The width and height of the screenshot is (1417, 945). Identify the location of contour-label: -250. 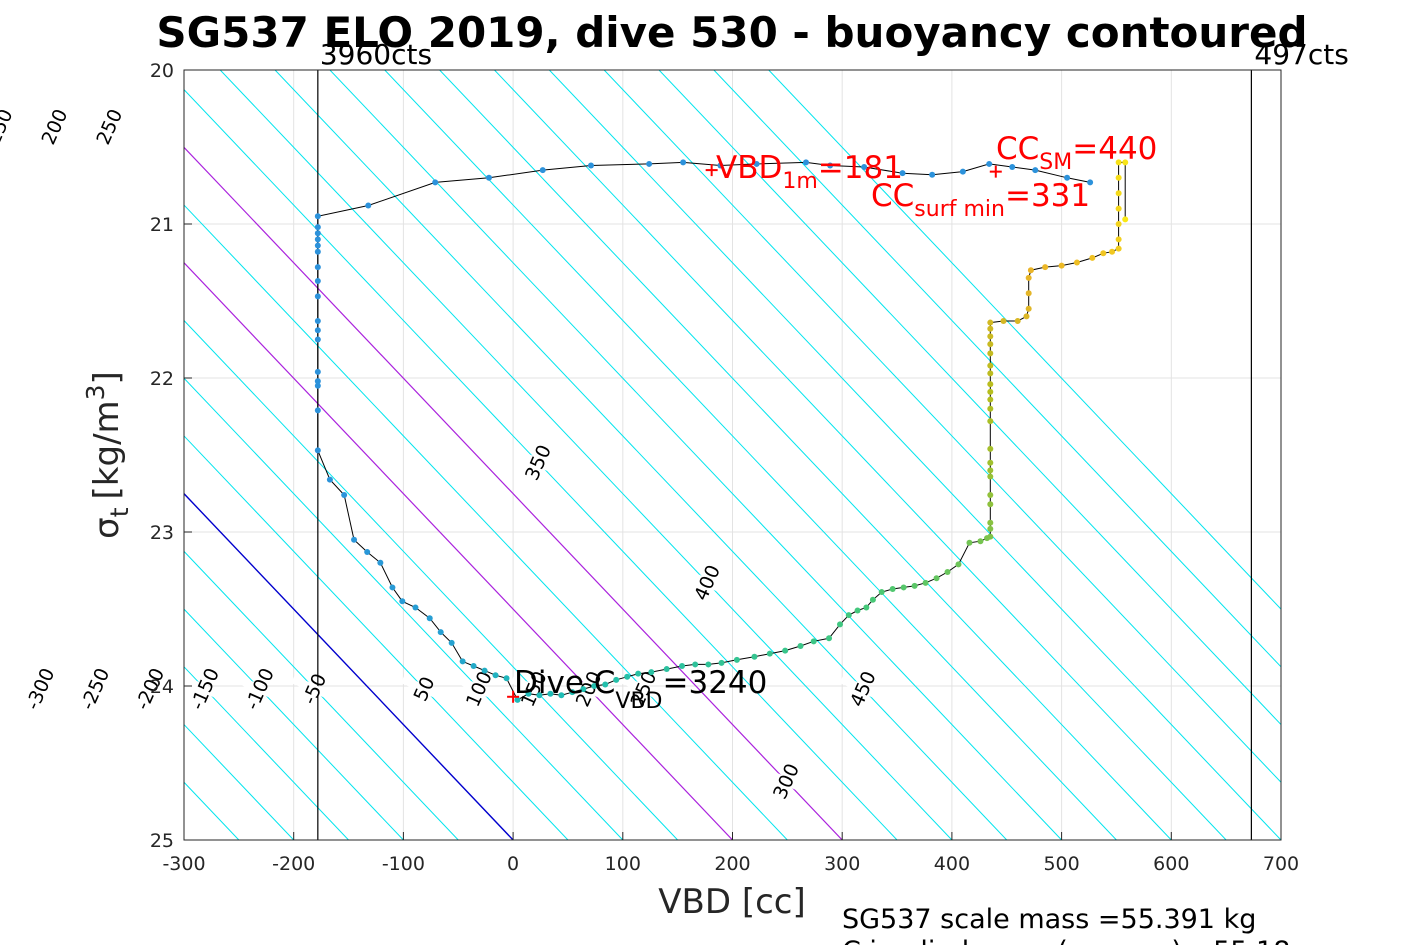
(96, 689).